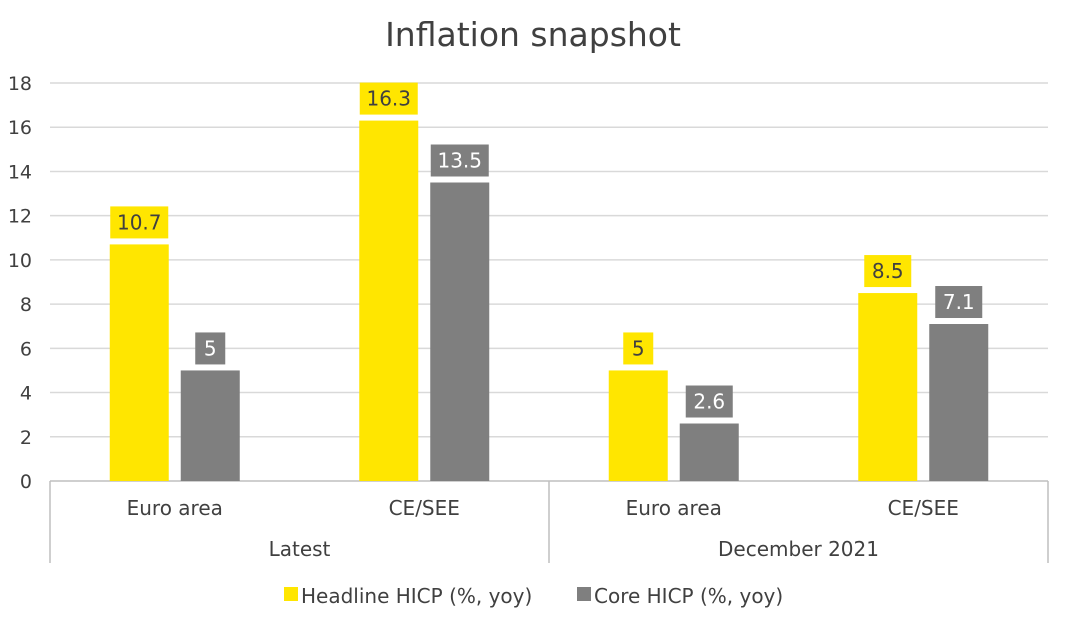 Image resolution: width=1067 pixels, height=619 pixels. Describe the element at coordinates (20, 84) in the screenshot. I see `y-tick-label: 18` at that location.